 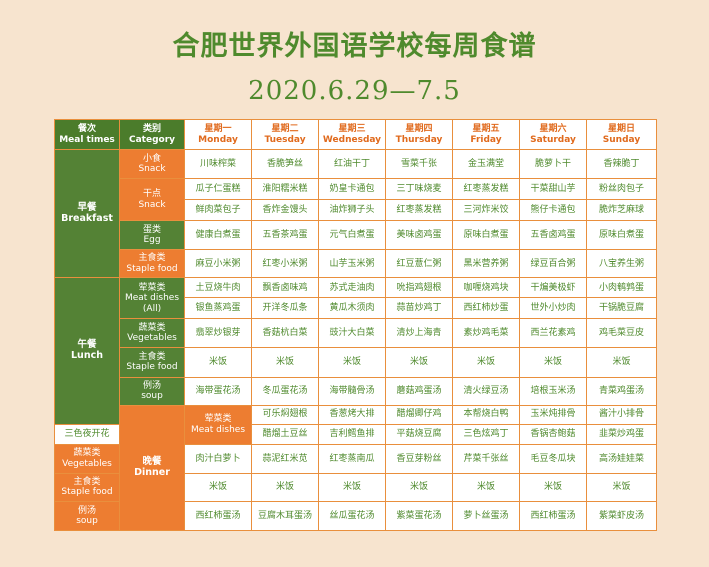 I want to click on dish-cell: 高汤娃娃菜, so click(x=621, y=458).